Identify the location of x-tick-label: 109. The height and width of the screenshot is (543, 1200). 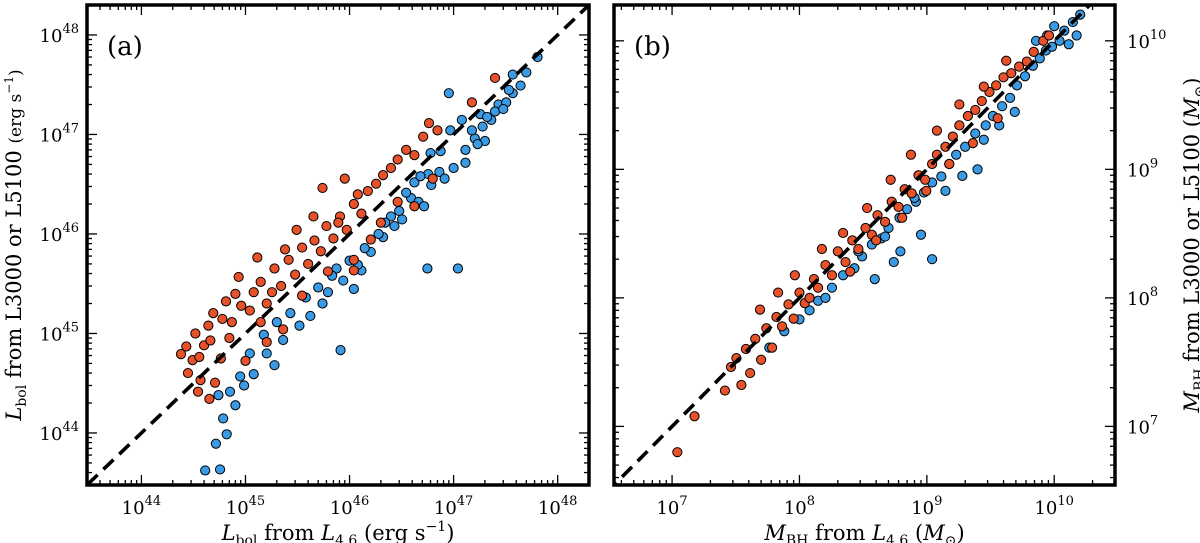
(926, 506).